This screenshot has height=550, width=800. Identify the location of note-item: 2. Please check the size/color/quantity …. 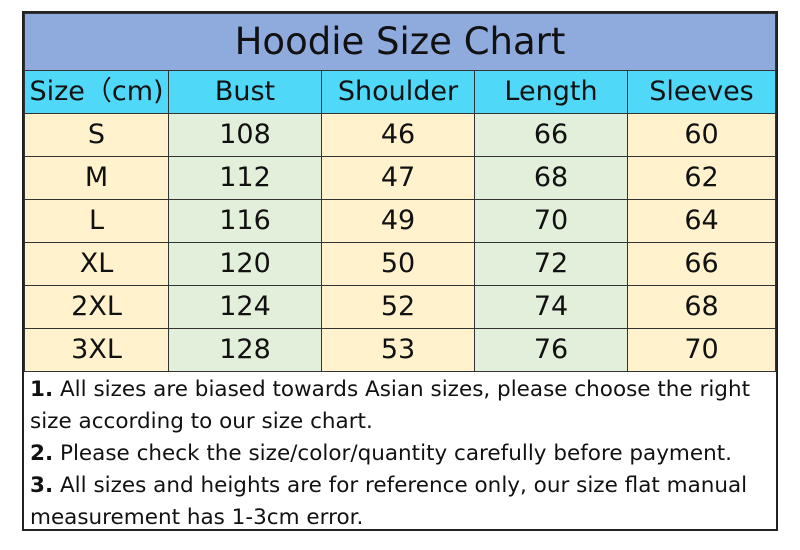
(400, 454).